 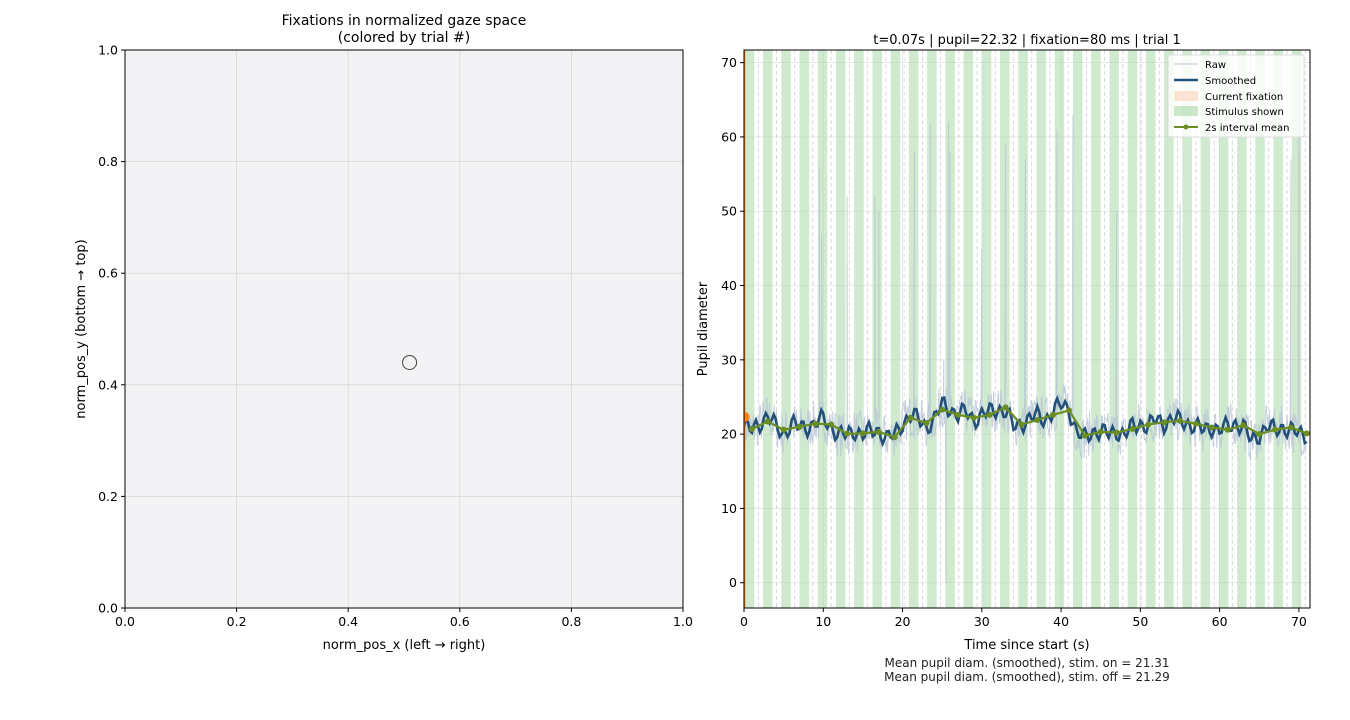 What do you see at coordinates (1186, 111) in the screenshot?
I see `legend-stimulus-swatch` at bounding box center [1186, 111].